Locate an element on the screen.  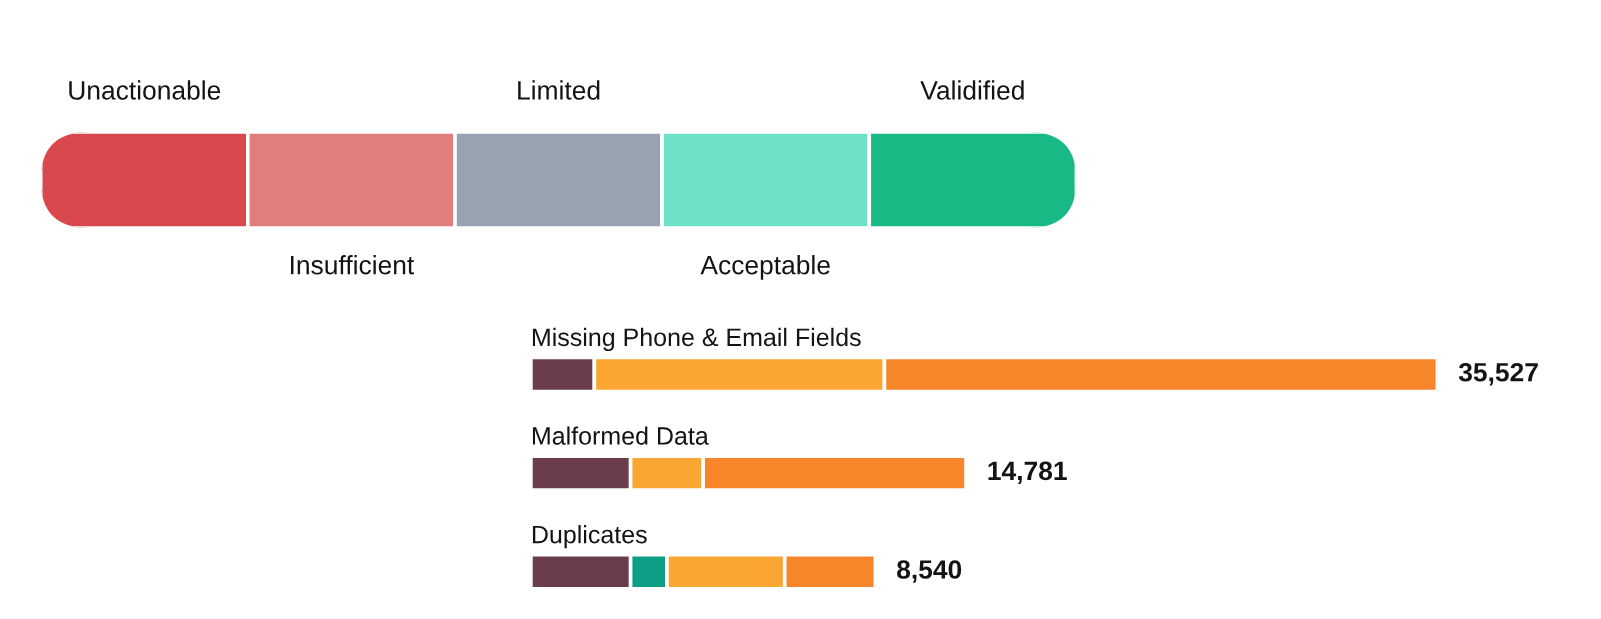
series-label: Unactionable is located at coordinates (145, 90).